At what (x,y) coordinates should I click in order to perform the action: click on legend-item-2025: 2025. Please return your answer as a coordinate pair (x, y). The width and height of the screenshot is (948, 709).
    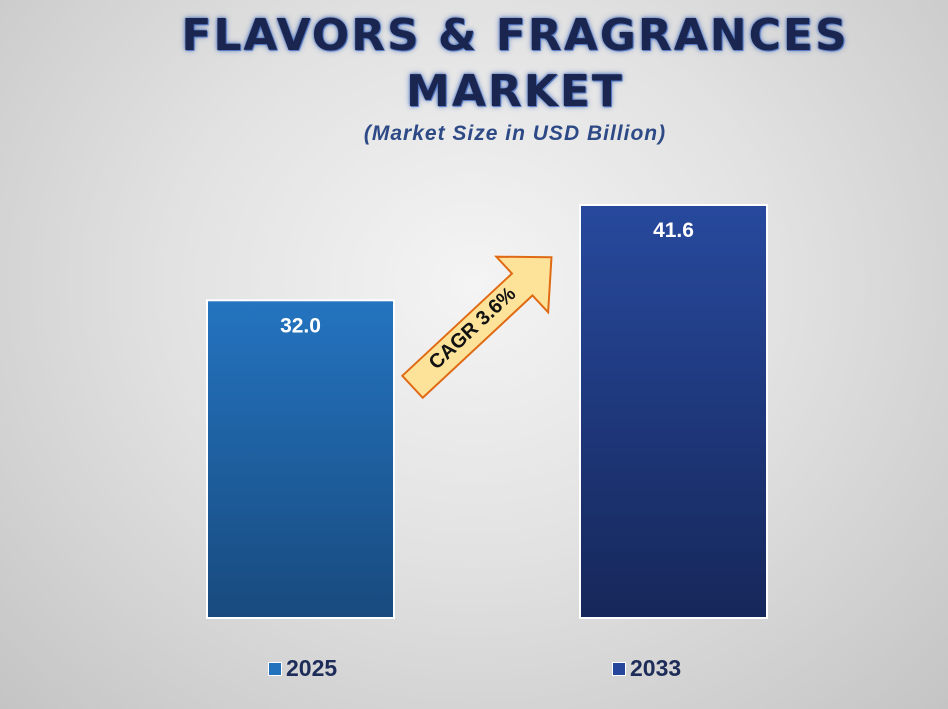
    Looking at the image, I should click on (302, 668).